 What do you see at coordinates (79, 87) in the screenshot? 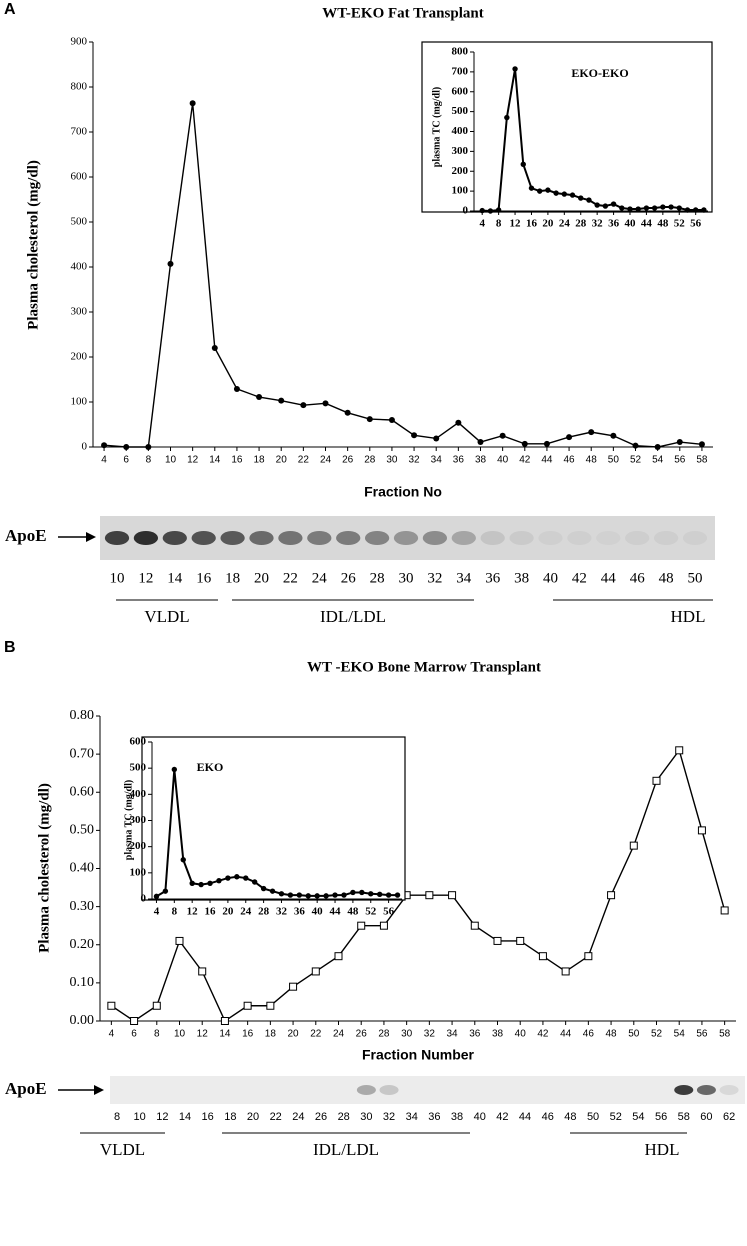
I see `y-tick-label: 800` at bounding box center [79, 87].